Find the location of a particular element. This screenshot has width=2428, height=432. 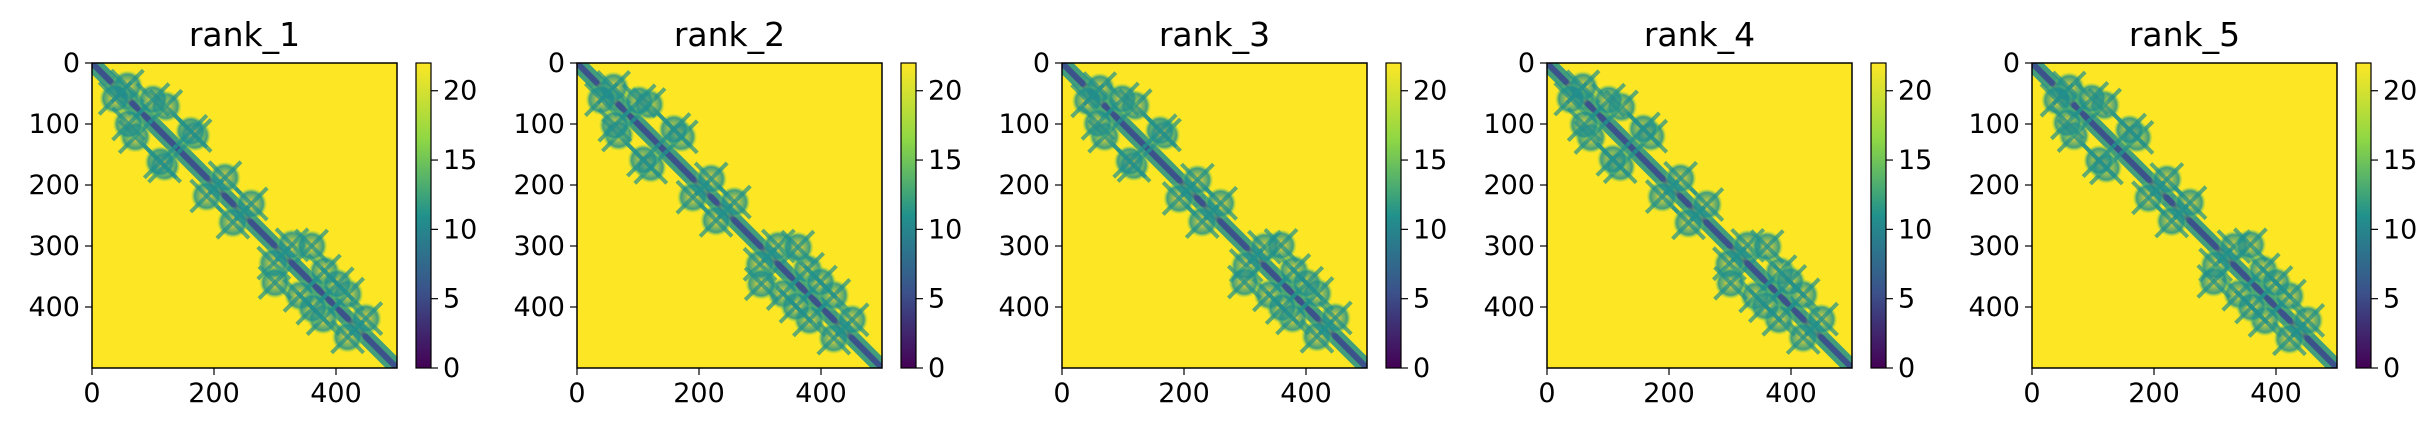

chart-title: rank_3 is located at coordinates (1214, 34).